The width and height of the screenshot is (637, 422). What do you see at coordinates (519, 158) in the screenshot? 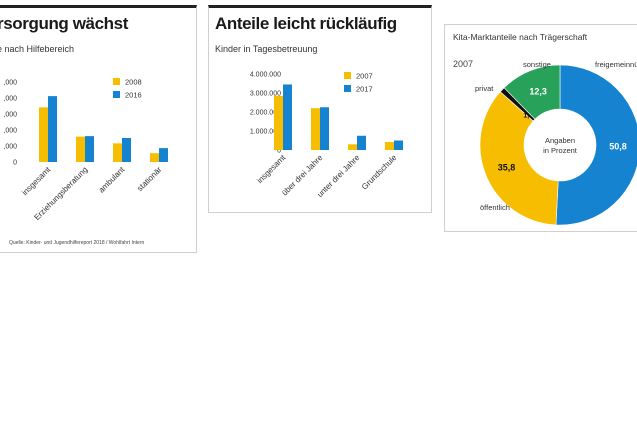
I see `donut-slice-öffentlich` at bounding box center [519, 158].